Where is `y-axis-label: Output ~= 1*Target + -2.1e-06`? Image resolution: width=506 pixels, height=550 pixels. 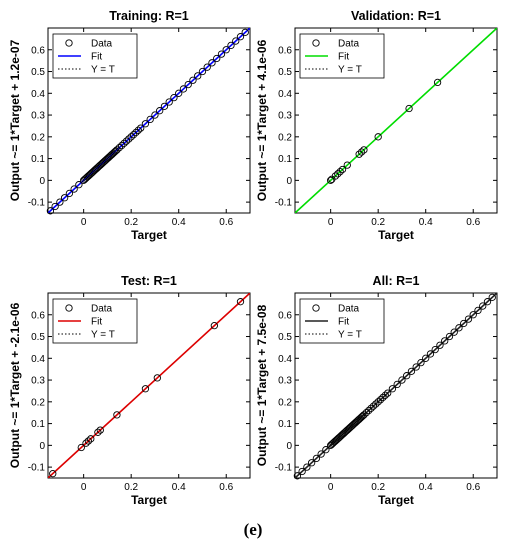 y-axis-label: Output ~= 1*Target + -2.1e-06 is located at coordinates (15, 385).